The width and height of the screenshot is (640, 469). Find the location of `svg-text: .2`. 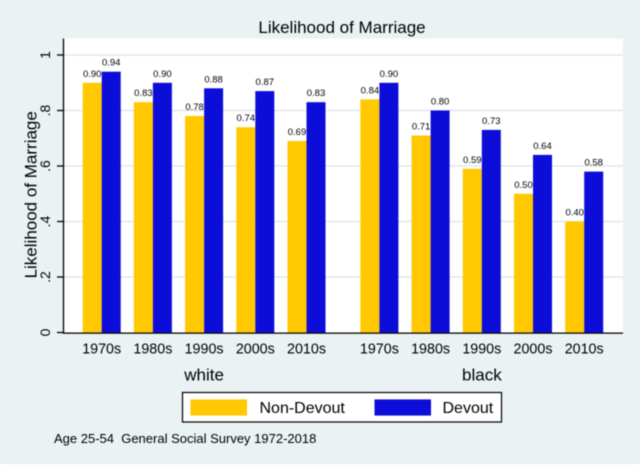

svg-text: .2 is located at coordinates (45, 277).